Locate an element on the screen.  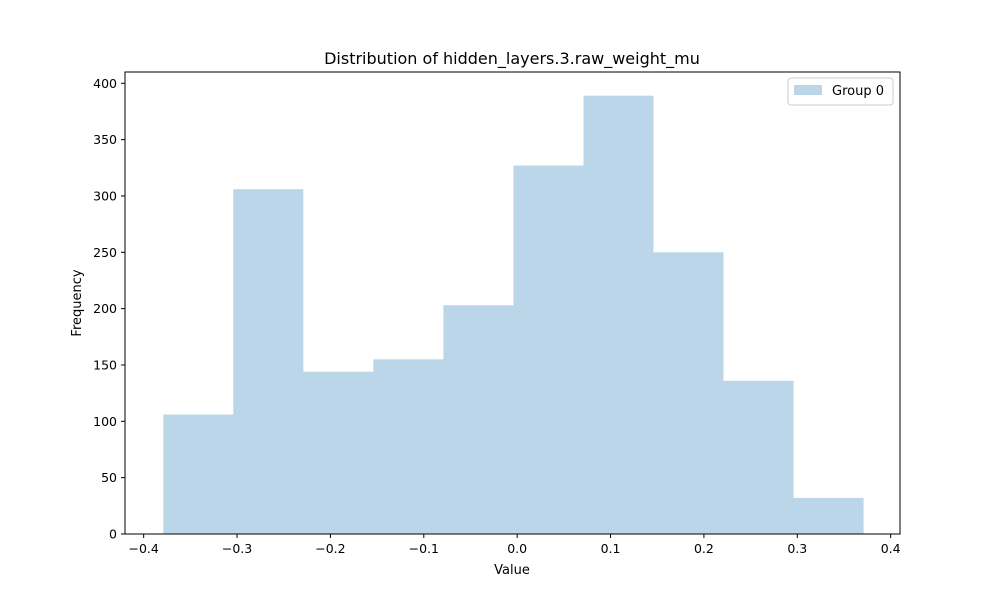
legend-swatch is located at coordinates (808, 90).